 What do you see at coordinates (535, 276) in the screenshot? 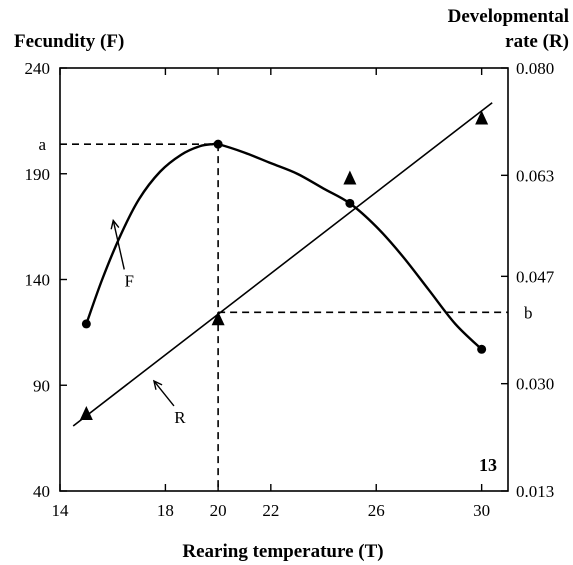
I see `y-right-tick-label: 0.047` at bounding box center [535, 276].